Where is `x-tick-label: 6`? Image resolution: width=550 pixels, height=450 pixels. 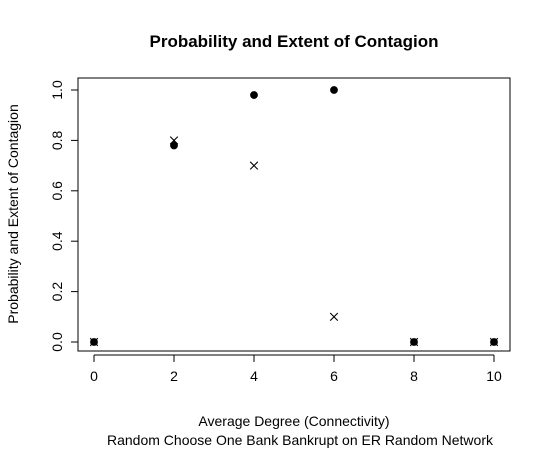
x-tick-label: 6 is located at coordinates (334, 376).